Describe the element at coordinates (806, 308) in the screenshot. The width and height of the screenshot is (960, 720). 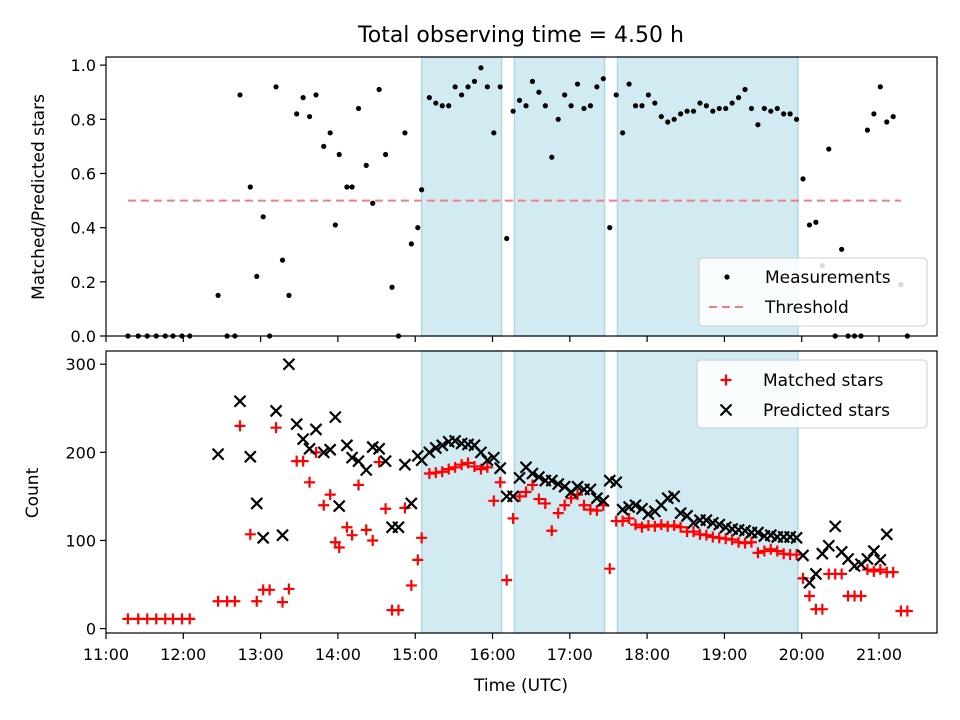
I see `legend-threshold-label: Threshold` at that location.